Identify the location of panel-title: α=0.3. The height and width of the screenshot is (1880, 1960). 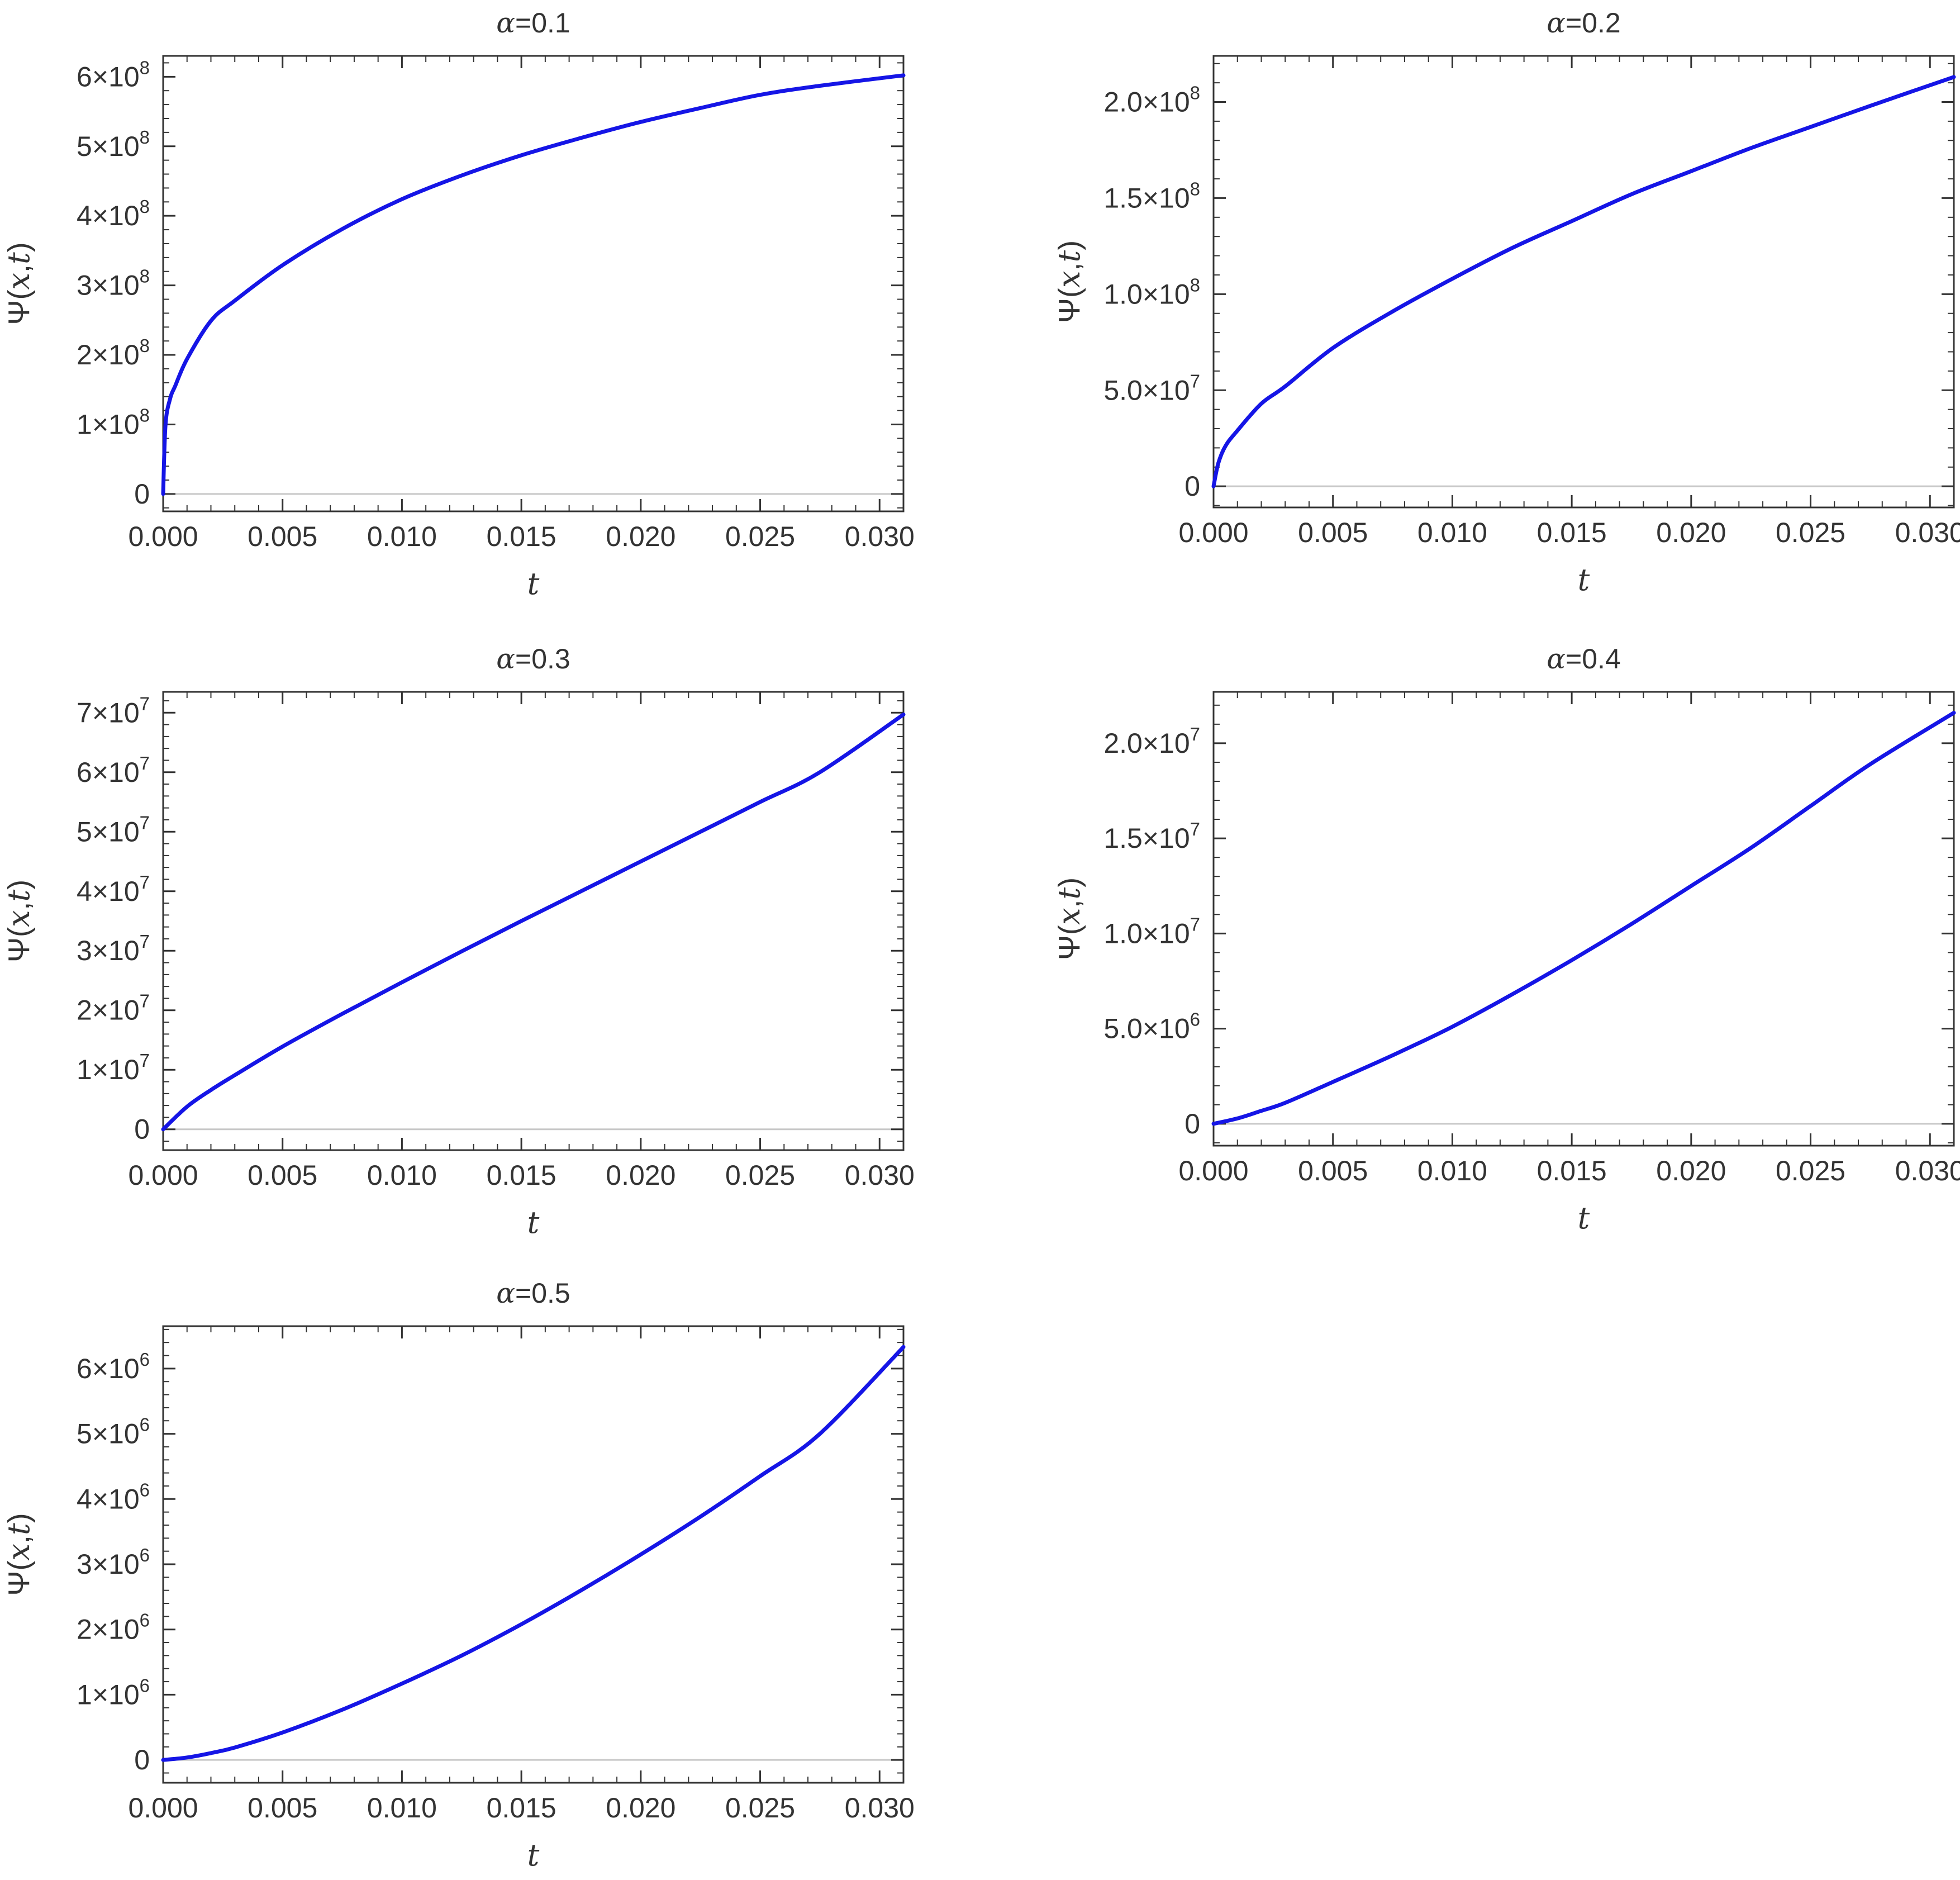
(533, 659).